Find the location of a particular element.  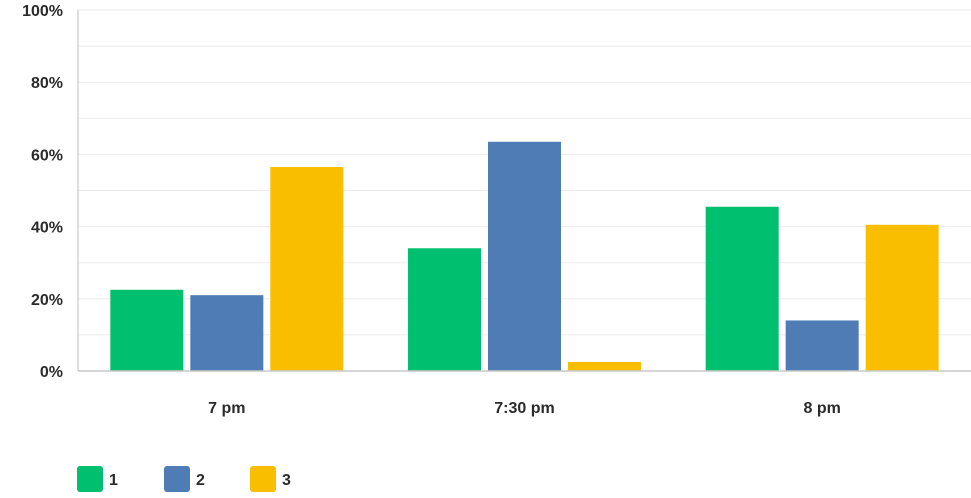

x-axis-labels: 7 pm 7:30 pm 8 pm is located at coordinates (524, 408).